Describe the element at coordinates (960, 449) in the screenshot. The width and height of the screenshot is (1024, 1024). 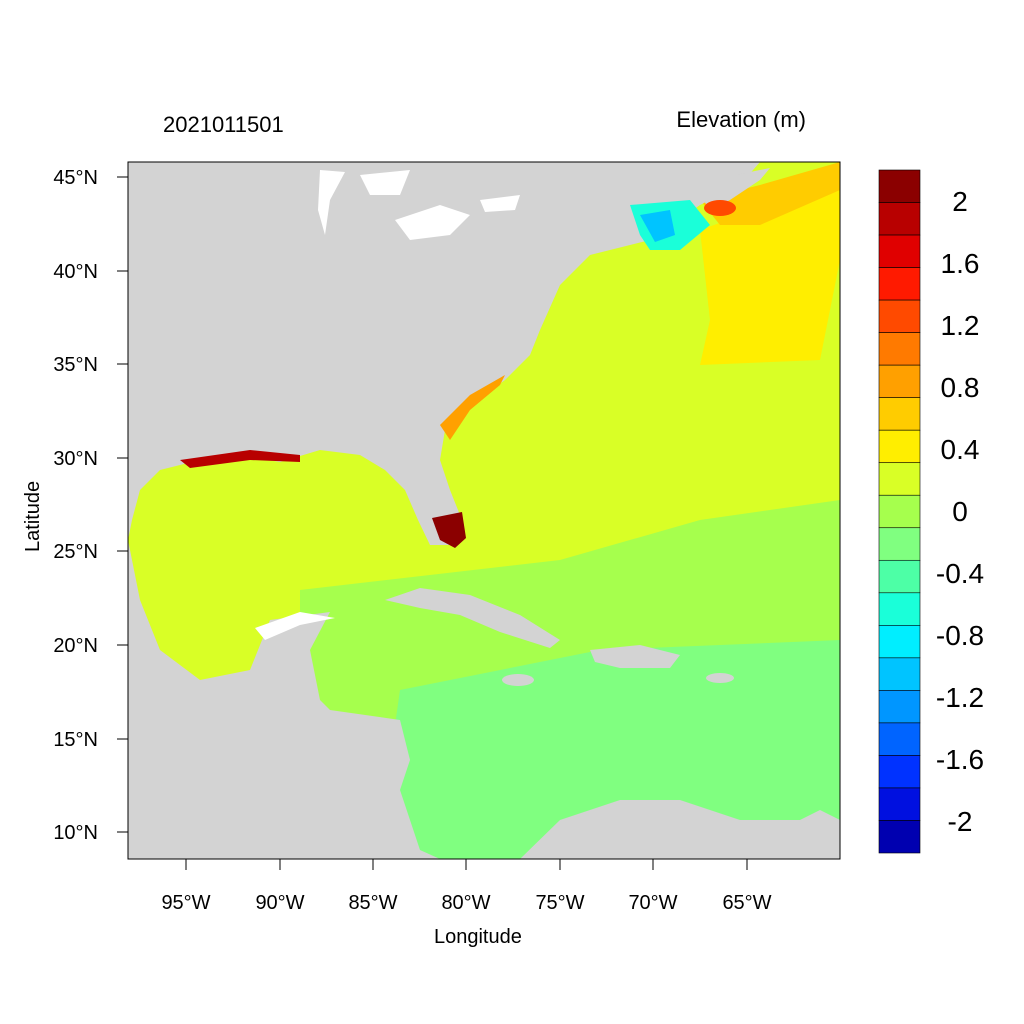
I see `colorbar-label: 0.4` at that location.